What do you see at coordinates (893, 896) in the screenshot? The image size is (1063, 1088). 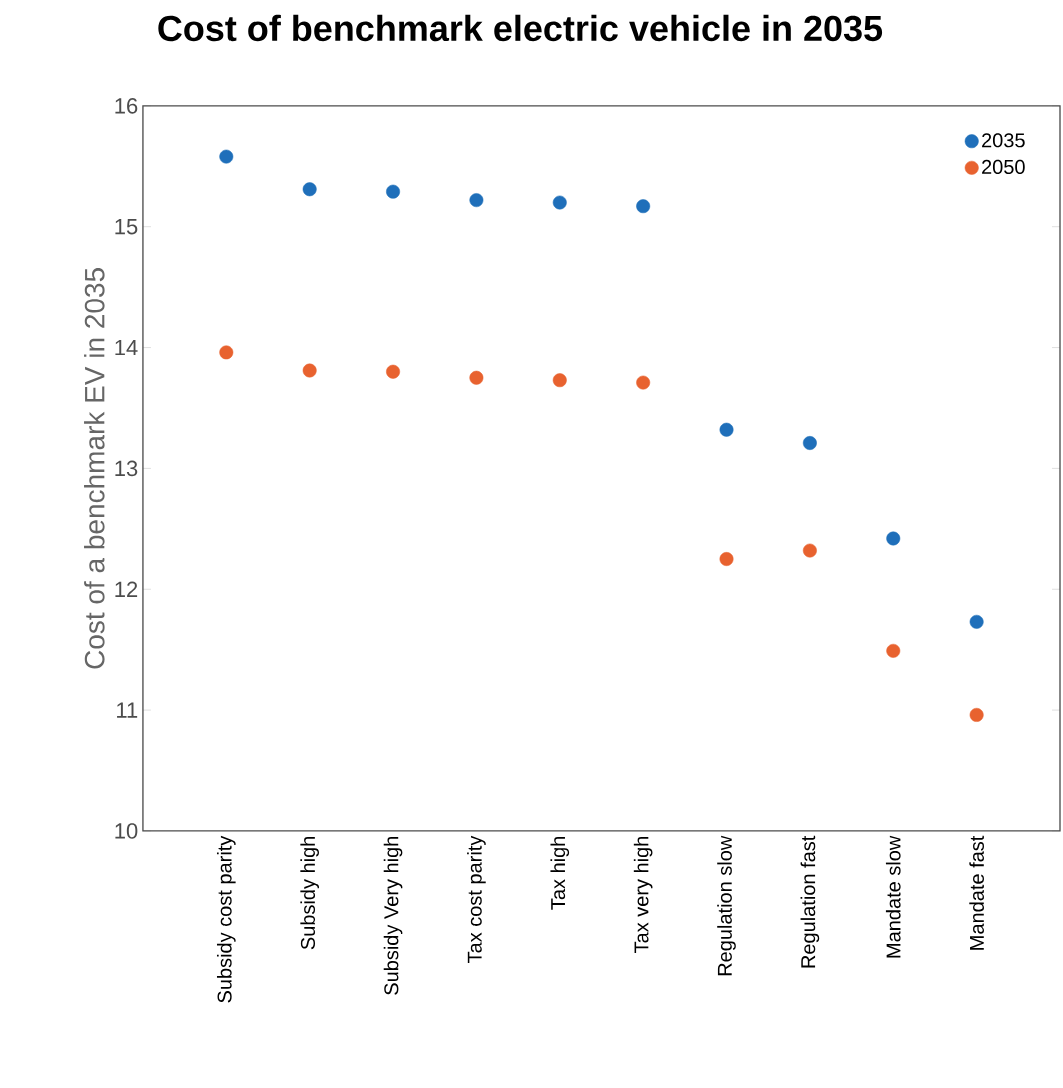 I see `x-tick-label: Mandate slow` at bounding box center [893, 896].